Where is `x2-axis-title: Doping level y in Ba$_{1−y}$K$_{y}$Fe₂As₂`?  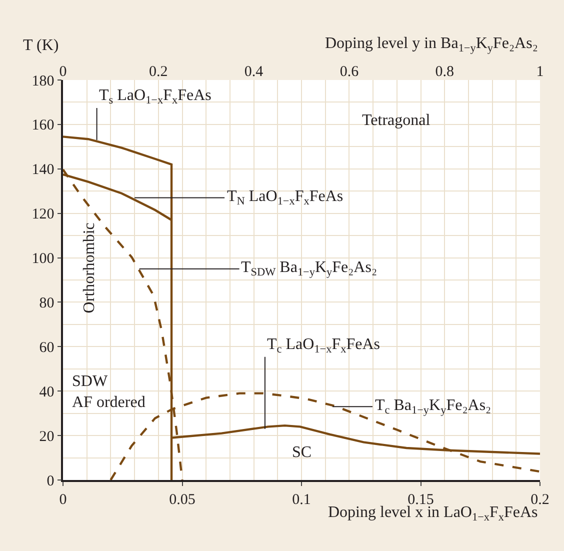
x2-axis-title: Doping level y in Ba$_{1−y}$K$_{y}$Fe₂As₂ is located at coordinates (431, 44).